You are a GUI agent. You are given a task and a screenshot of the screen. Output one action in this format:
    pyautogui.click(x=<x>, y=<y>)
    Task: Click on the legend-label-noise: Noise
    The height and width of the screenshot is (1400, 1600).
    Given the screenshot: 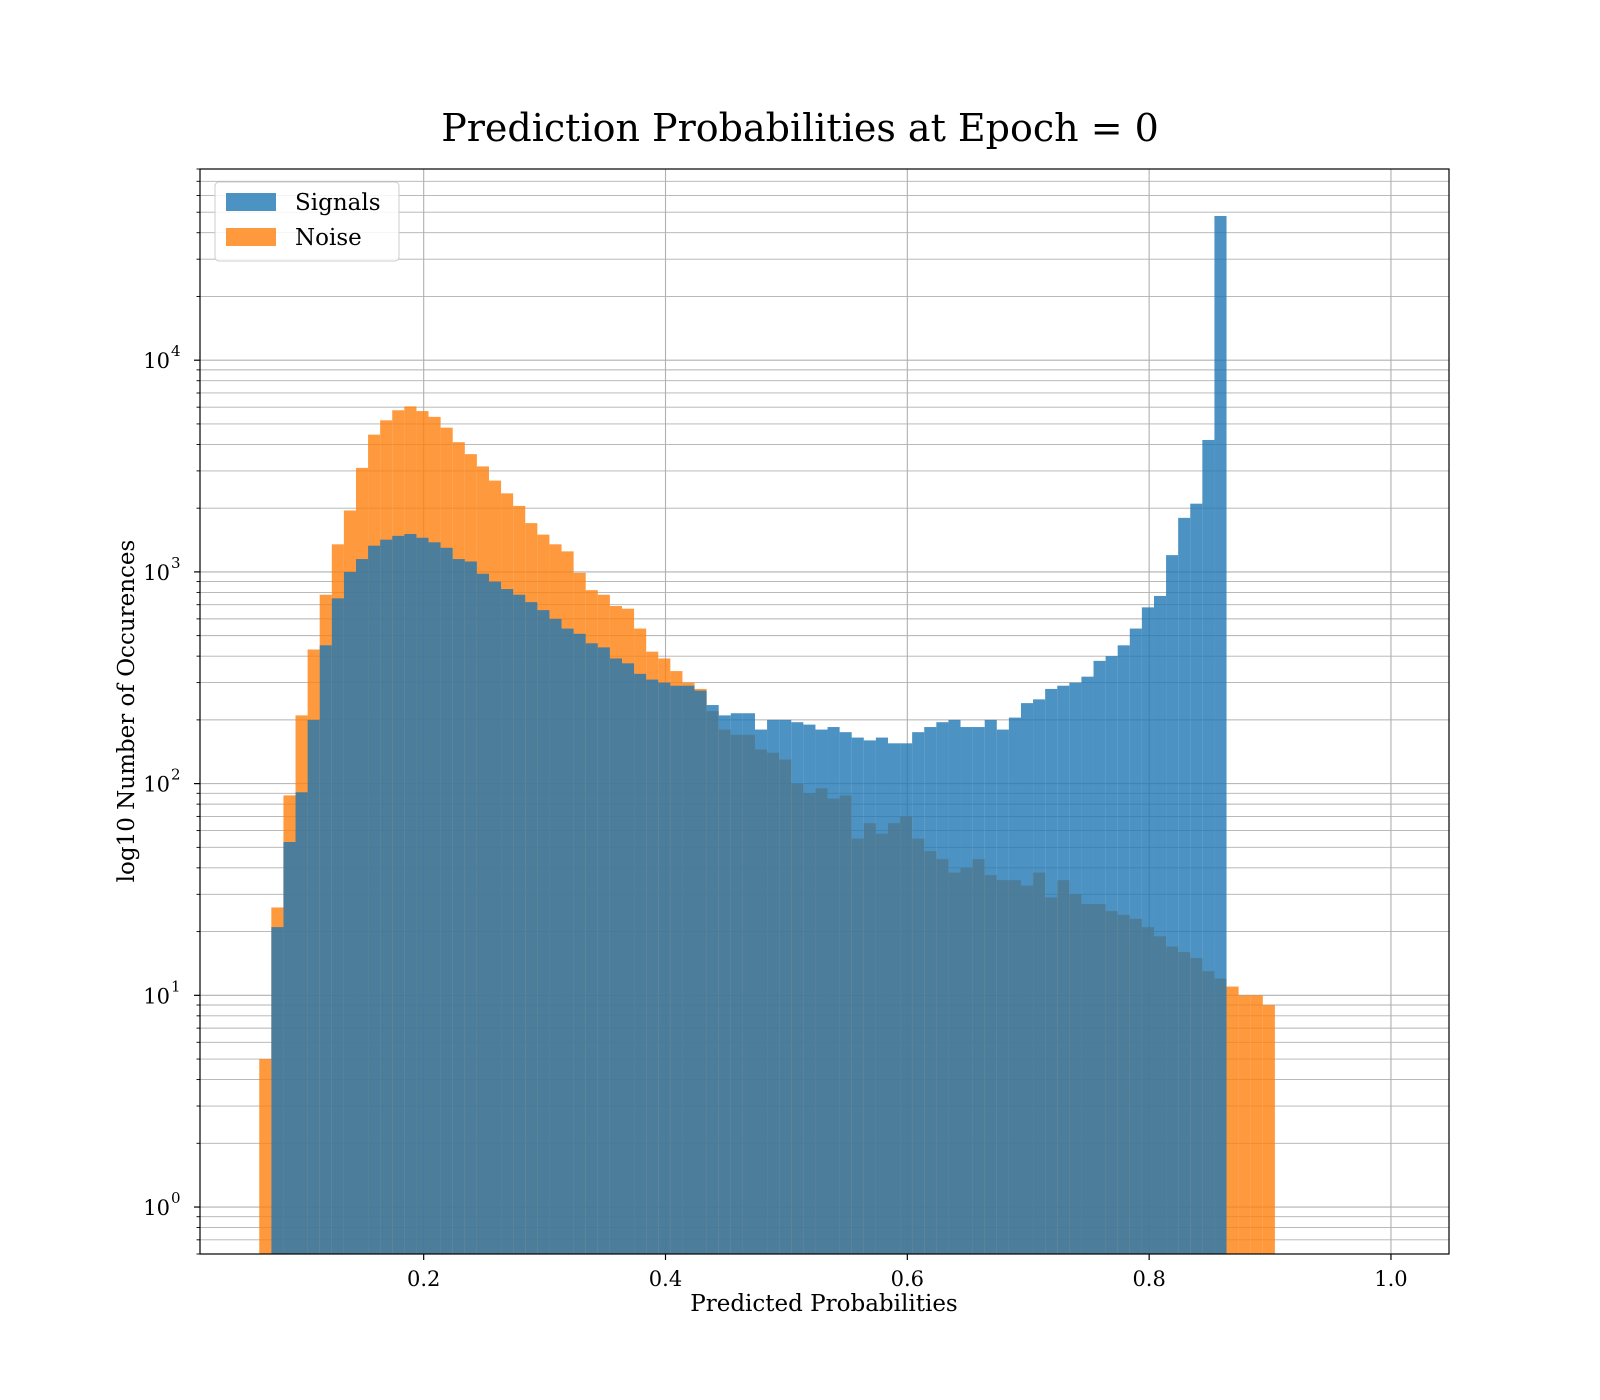 What is the action you would take?
    pyautogui.click(x=328, y=238)
    